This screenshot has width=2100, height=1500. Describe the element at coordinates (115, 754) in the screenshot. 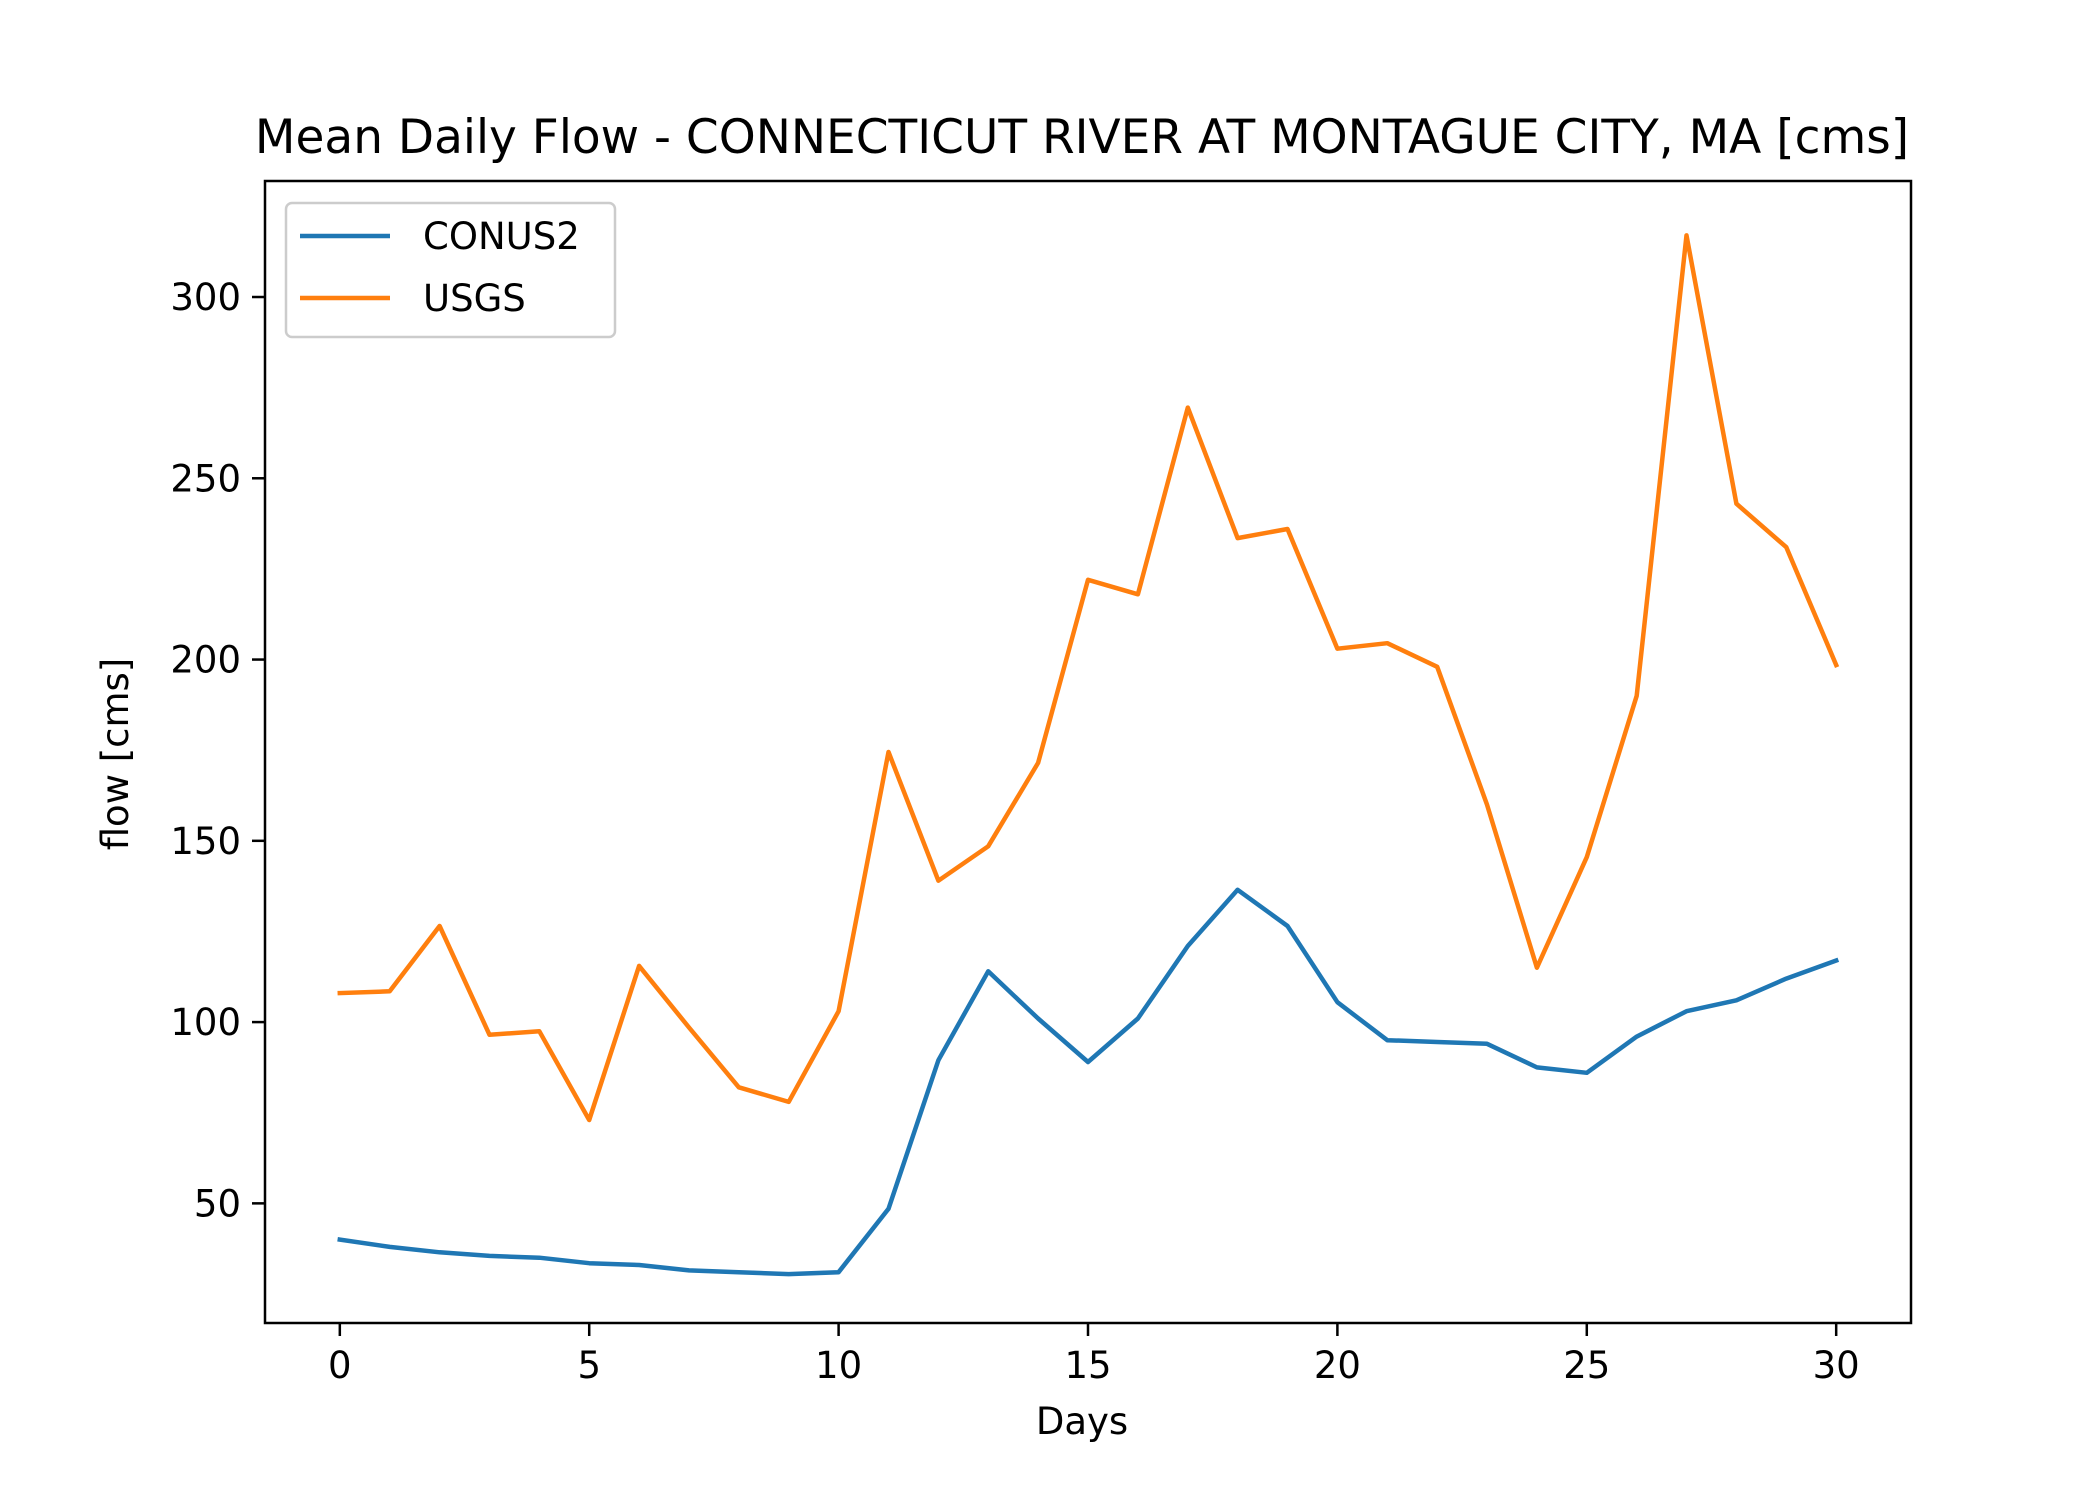

I see `y-axis-label: flow [cms]` at that location.